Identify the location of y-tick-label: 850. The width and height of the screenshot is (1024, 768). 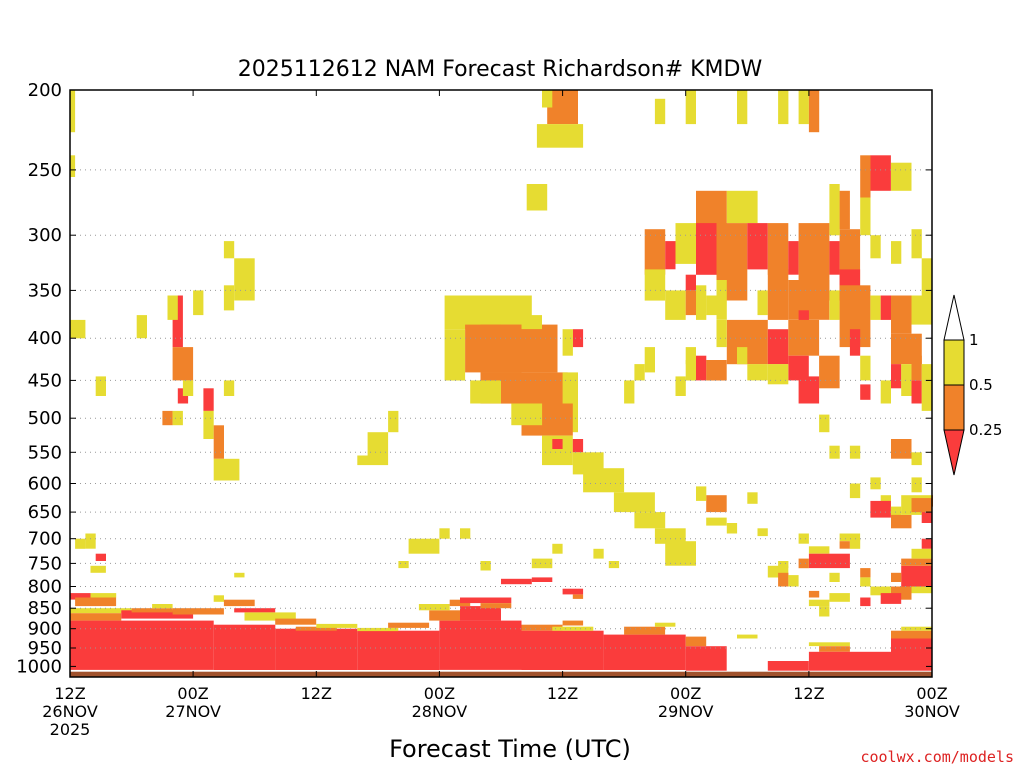
(45, 608).